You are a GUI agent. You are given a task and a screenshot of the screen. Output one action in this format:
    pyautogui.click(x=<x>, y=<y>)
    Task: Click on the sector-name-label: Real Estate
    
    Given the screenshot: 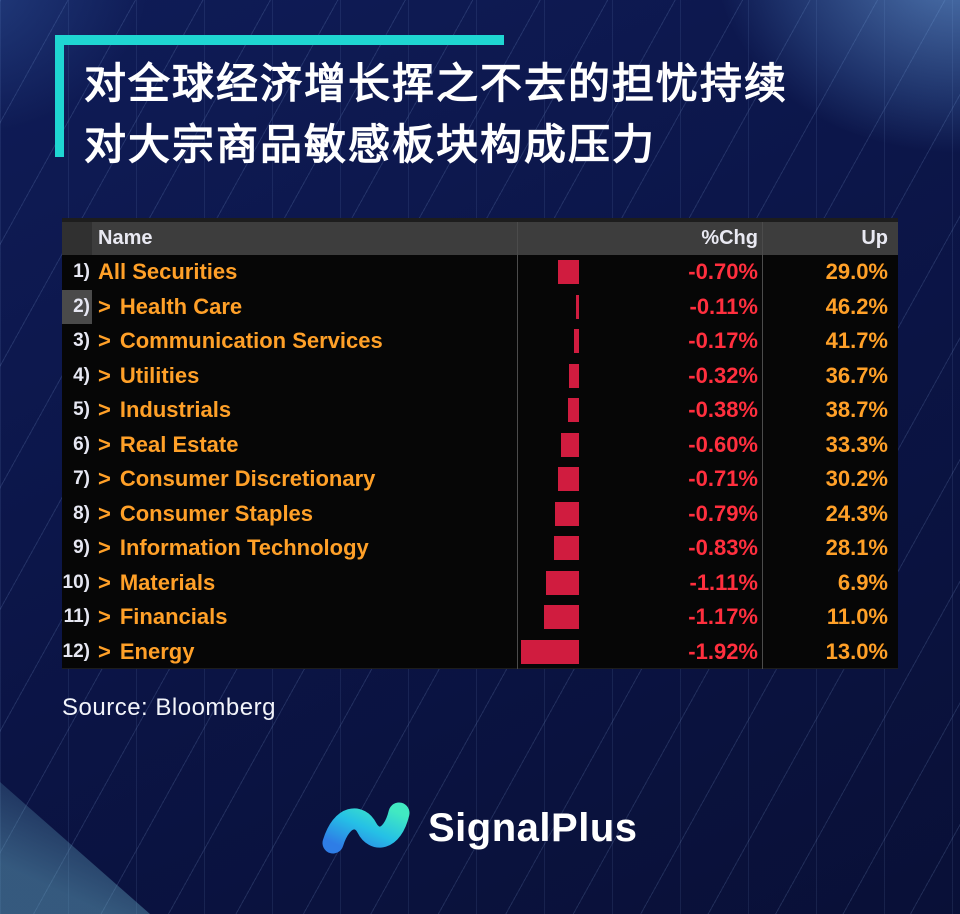 What is the action you would take?
    pyautogui.click(x=179, y=444)
    